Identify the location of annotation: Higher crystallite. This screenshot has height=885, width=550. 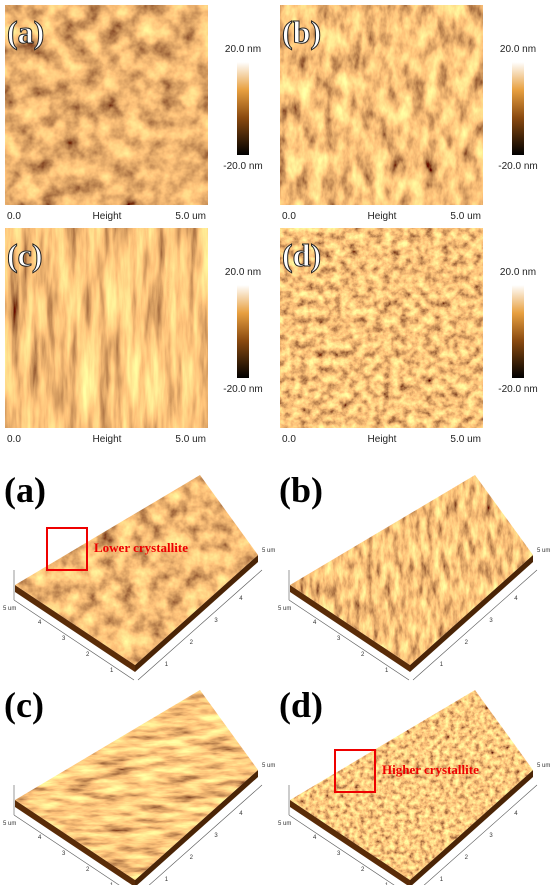
(430, 769).